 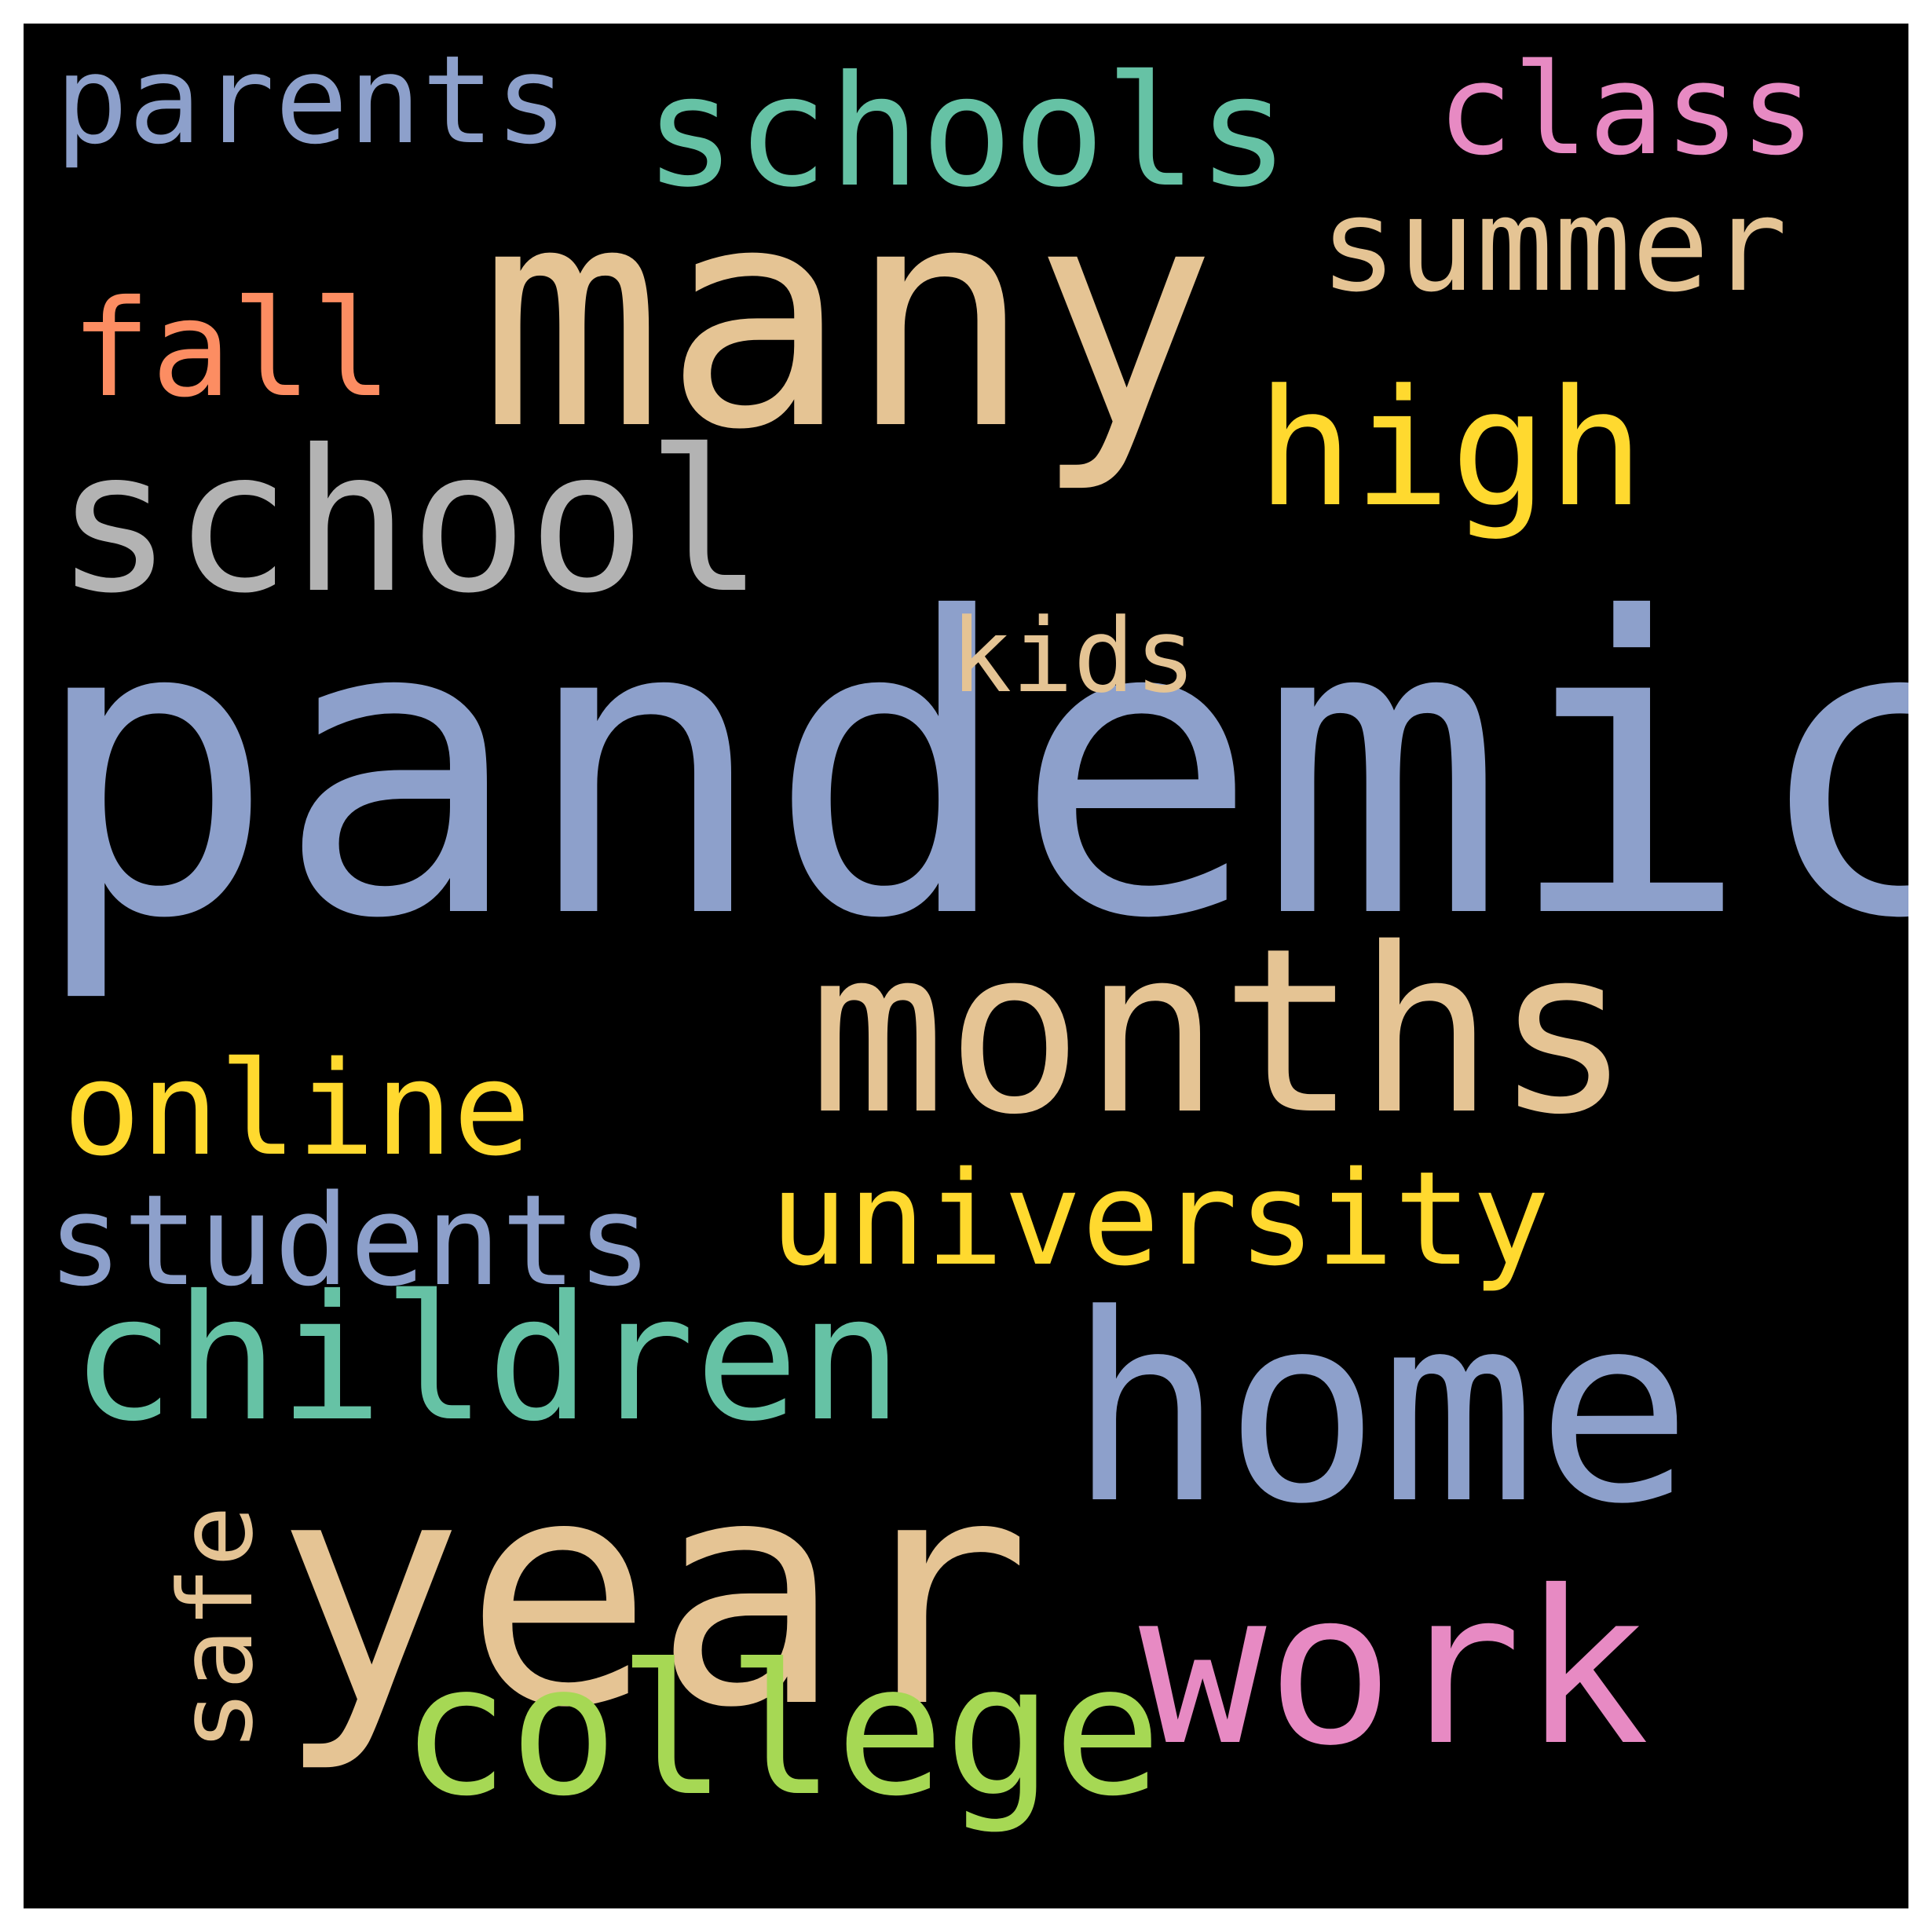 I want to click on word-children: children, so click(x=487, y=1358).